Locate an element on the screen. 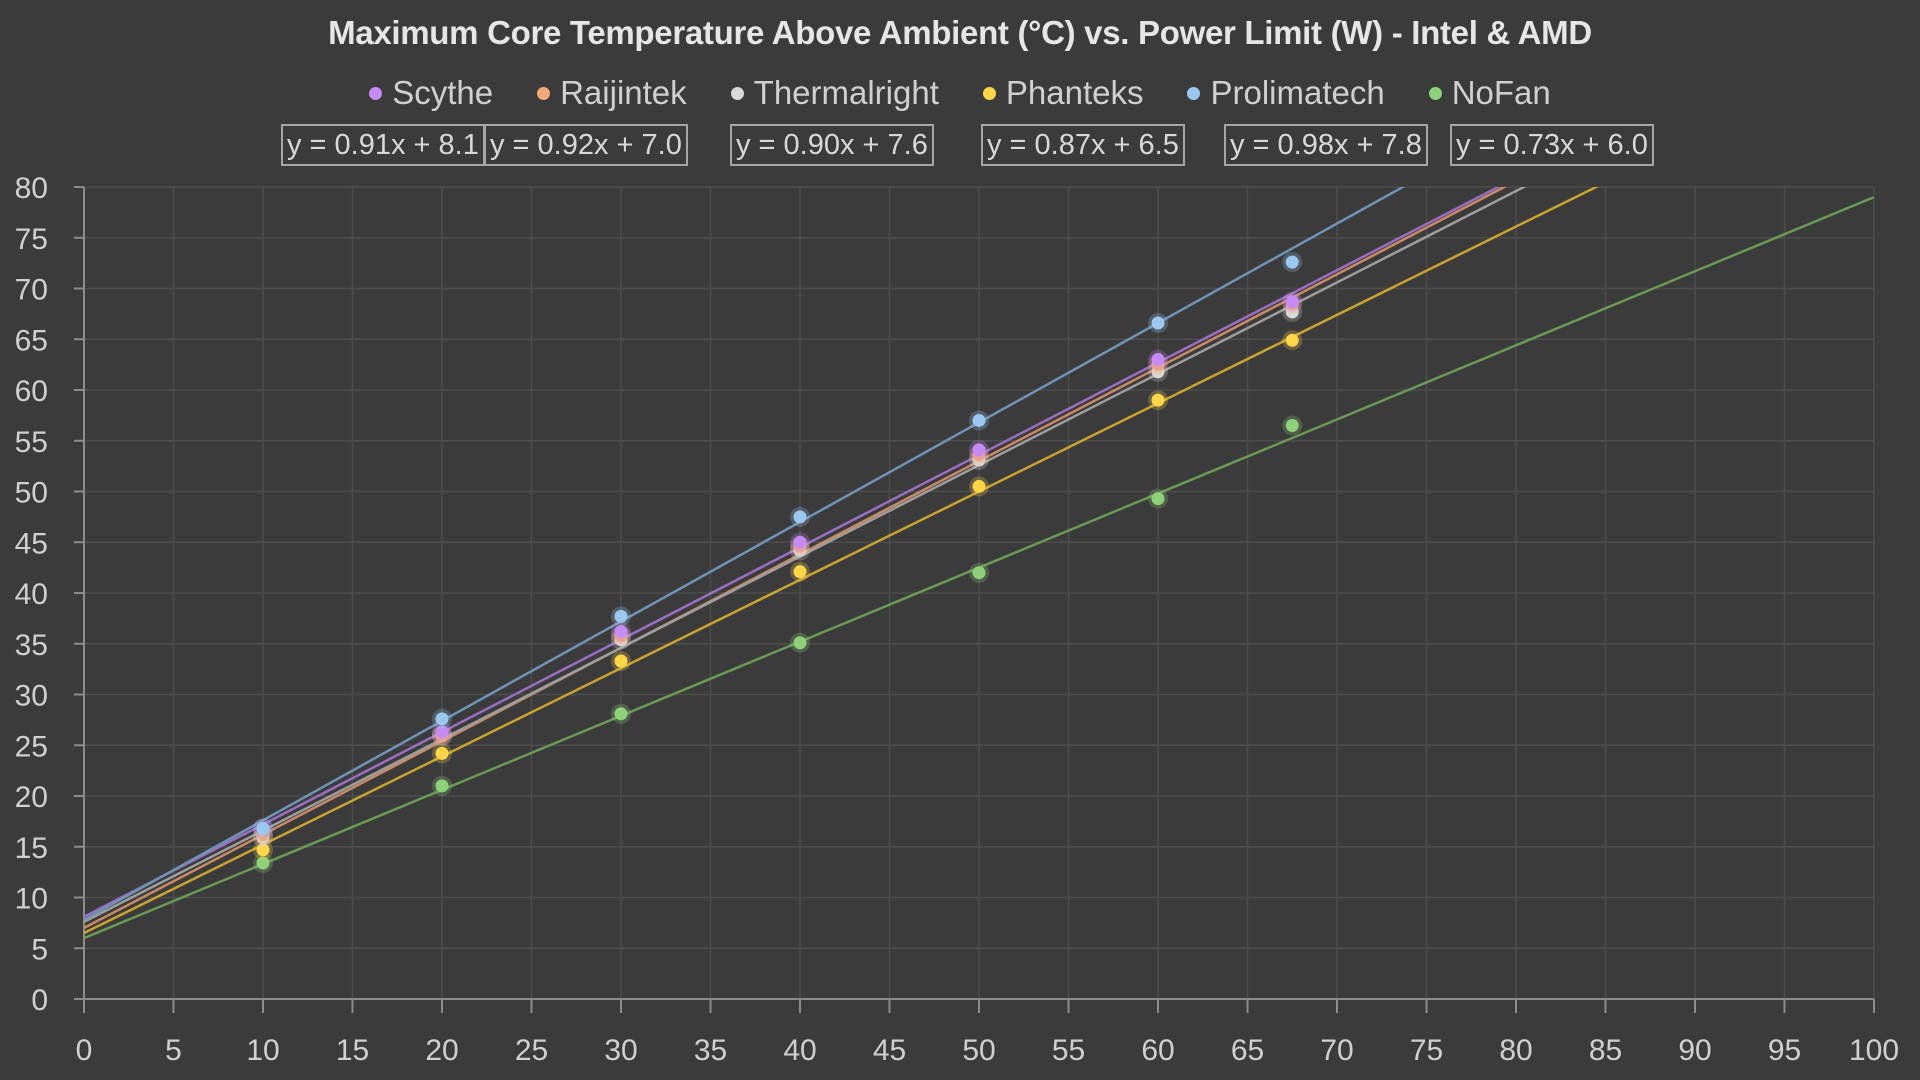 Image resolution: width=1920 pixels, height=1080 pixels. trendline-equation-phanteks: y = 0.87x + 6.5 is located at coordinates (1083, 145).